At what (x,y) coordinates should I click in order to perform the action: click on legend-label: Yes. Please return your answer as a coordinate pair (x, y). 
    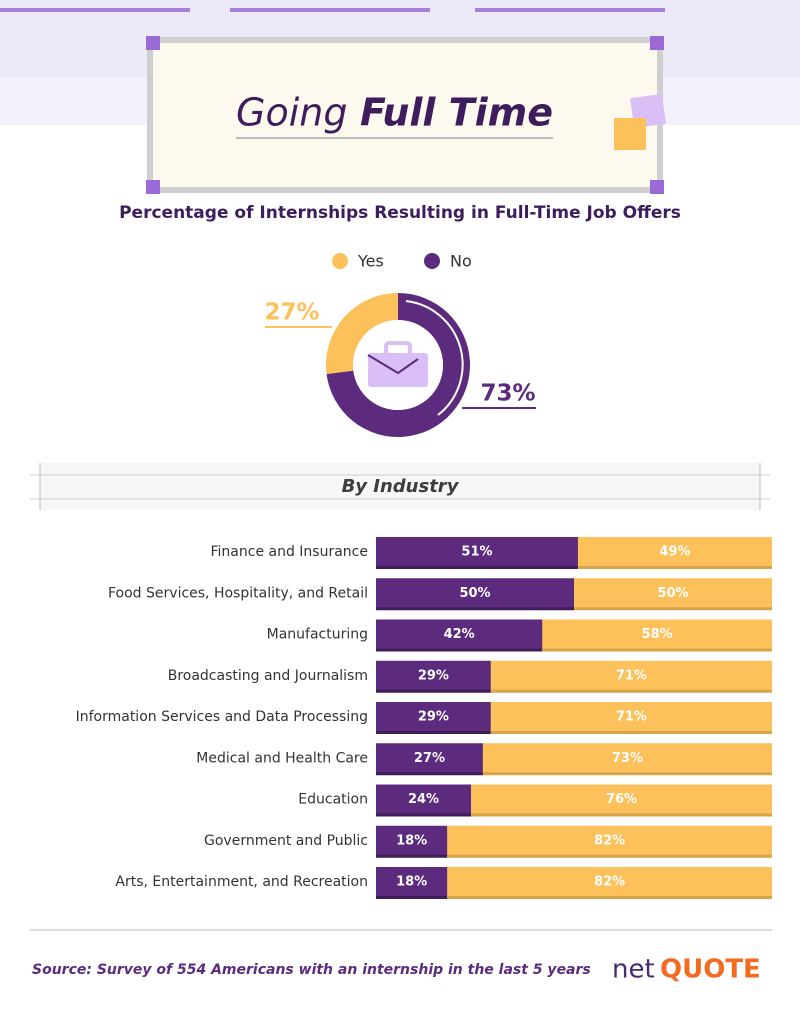
    Looking at the image, I should click on (370, 261).